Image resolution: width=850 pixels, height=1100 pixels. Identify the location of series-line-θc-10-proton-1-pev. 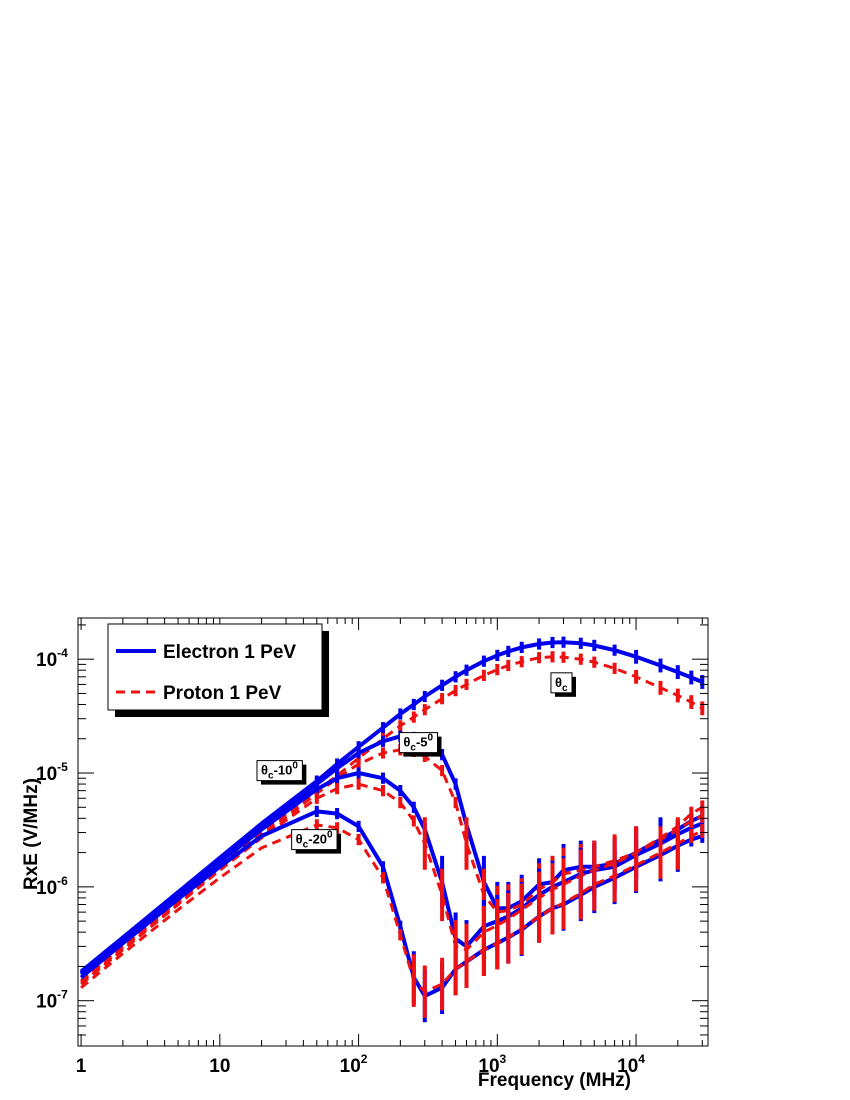
(391, 884).